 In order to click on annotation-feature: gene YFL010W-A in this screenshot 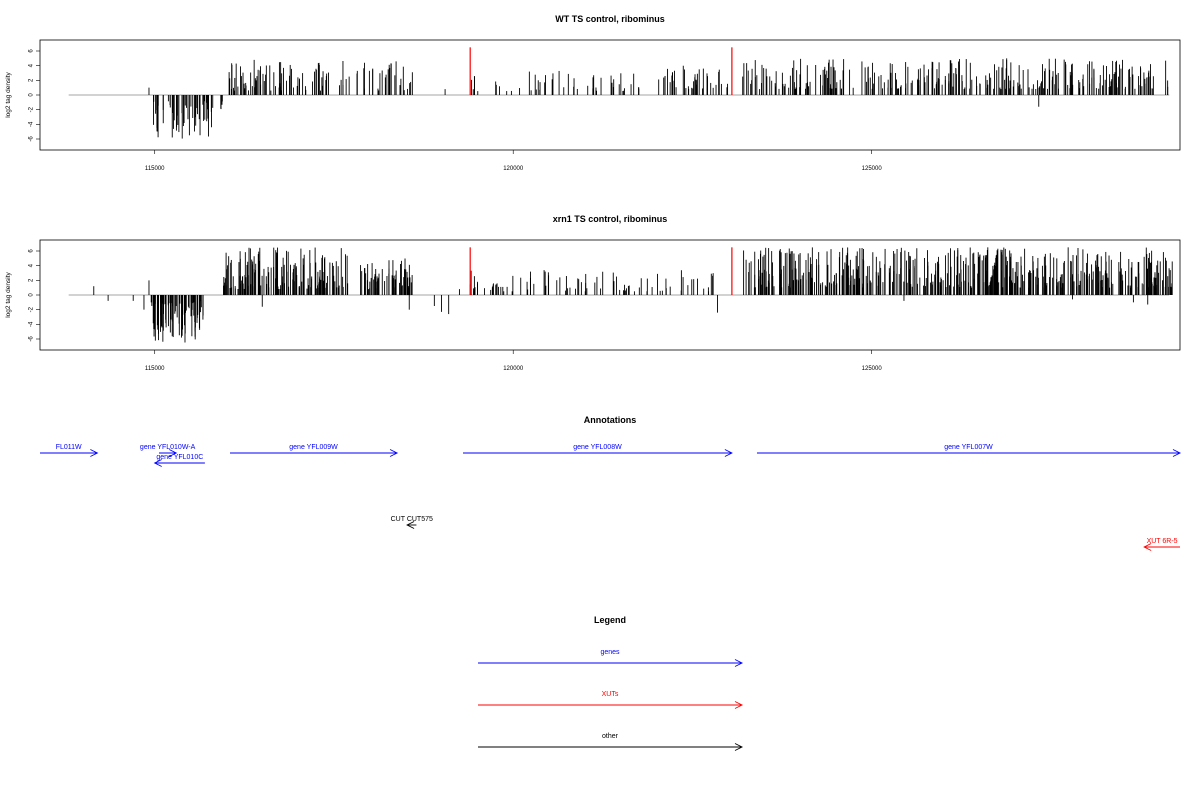, I will do `click(168, 450)`.